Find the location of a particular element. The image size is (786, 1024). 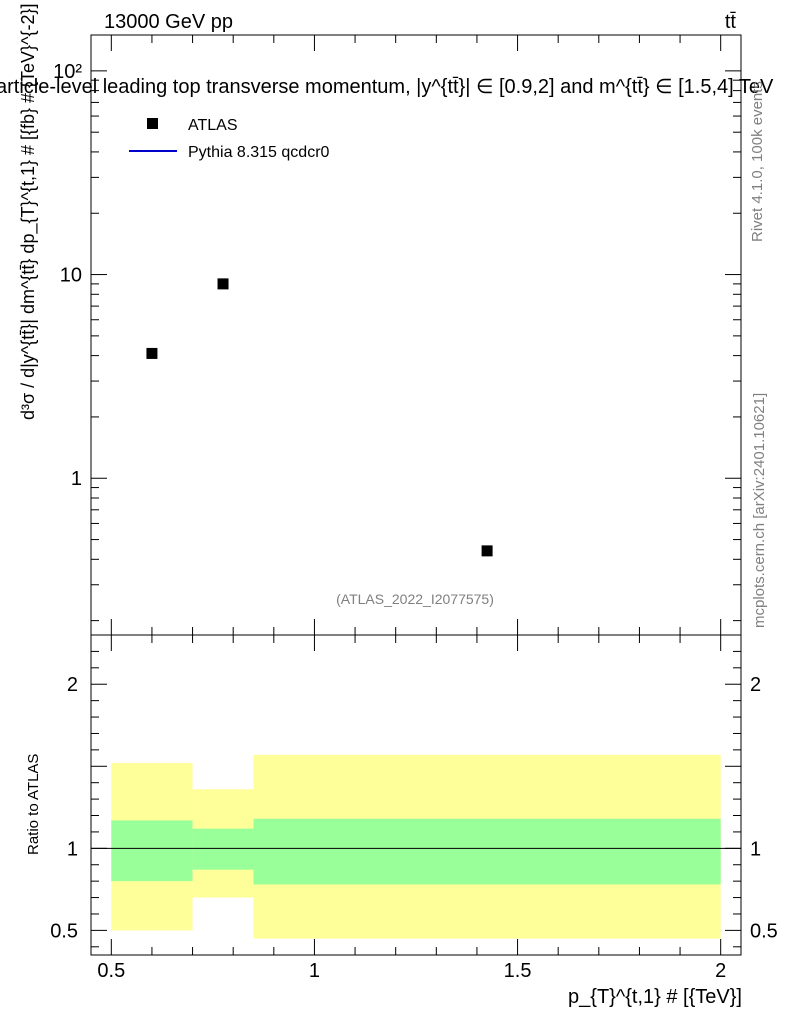

x-tick-label: 0.5 is located at coordinates (111, 971).